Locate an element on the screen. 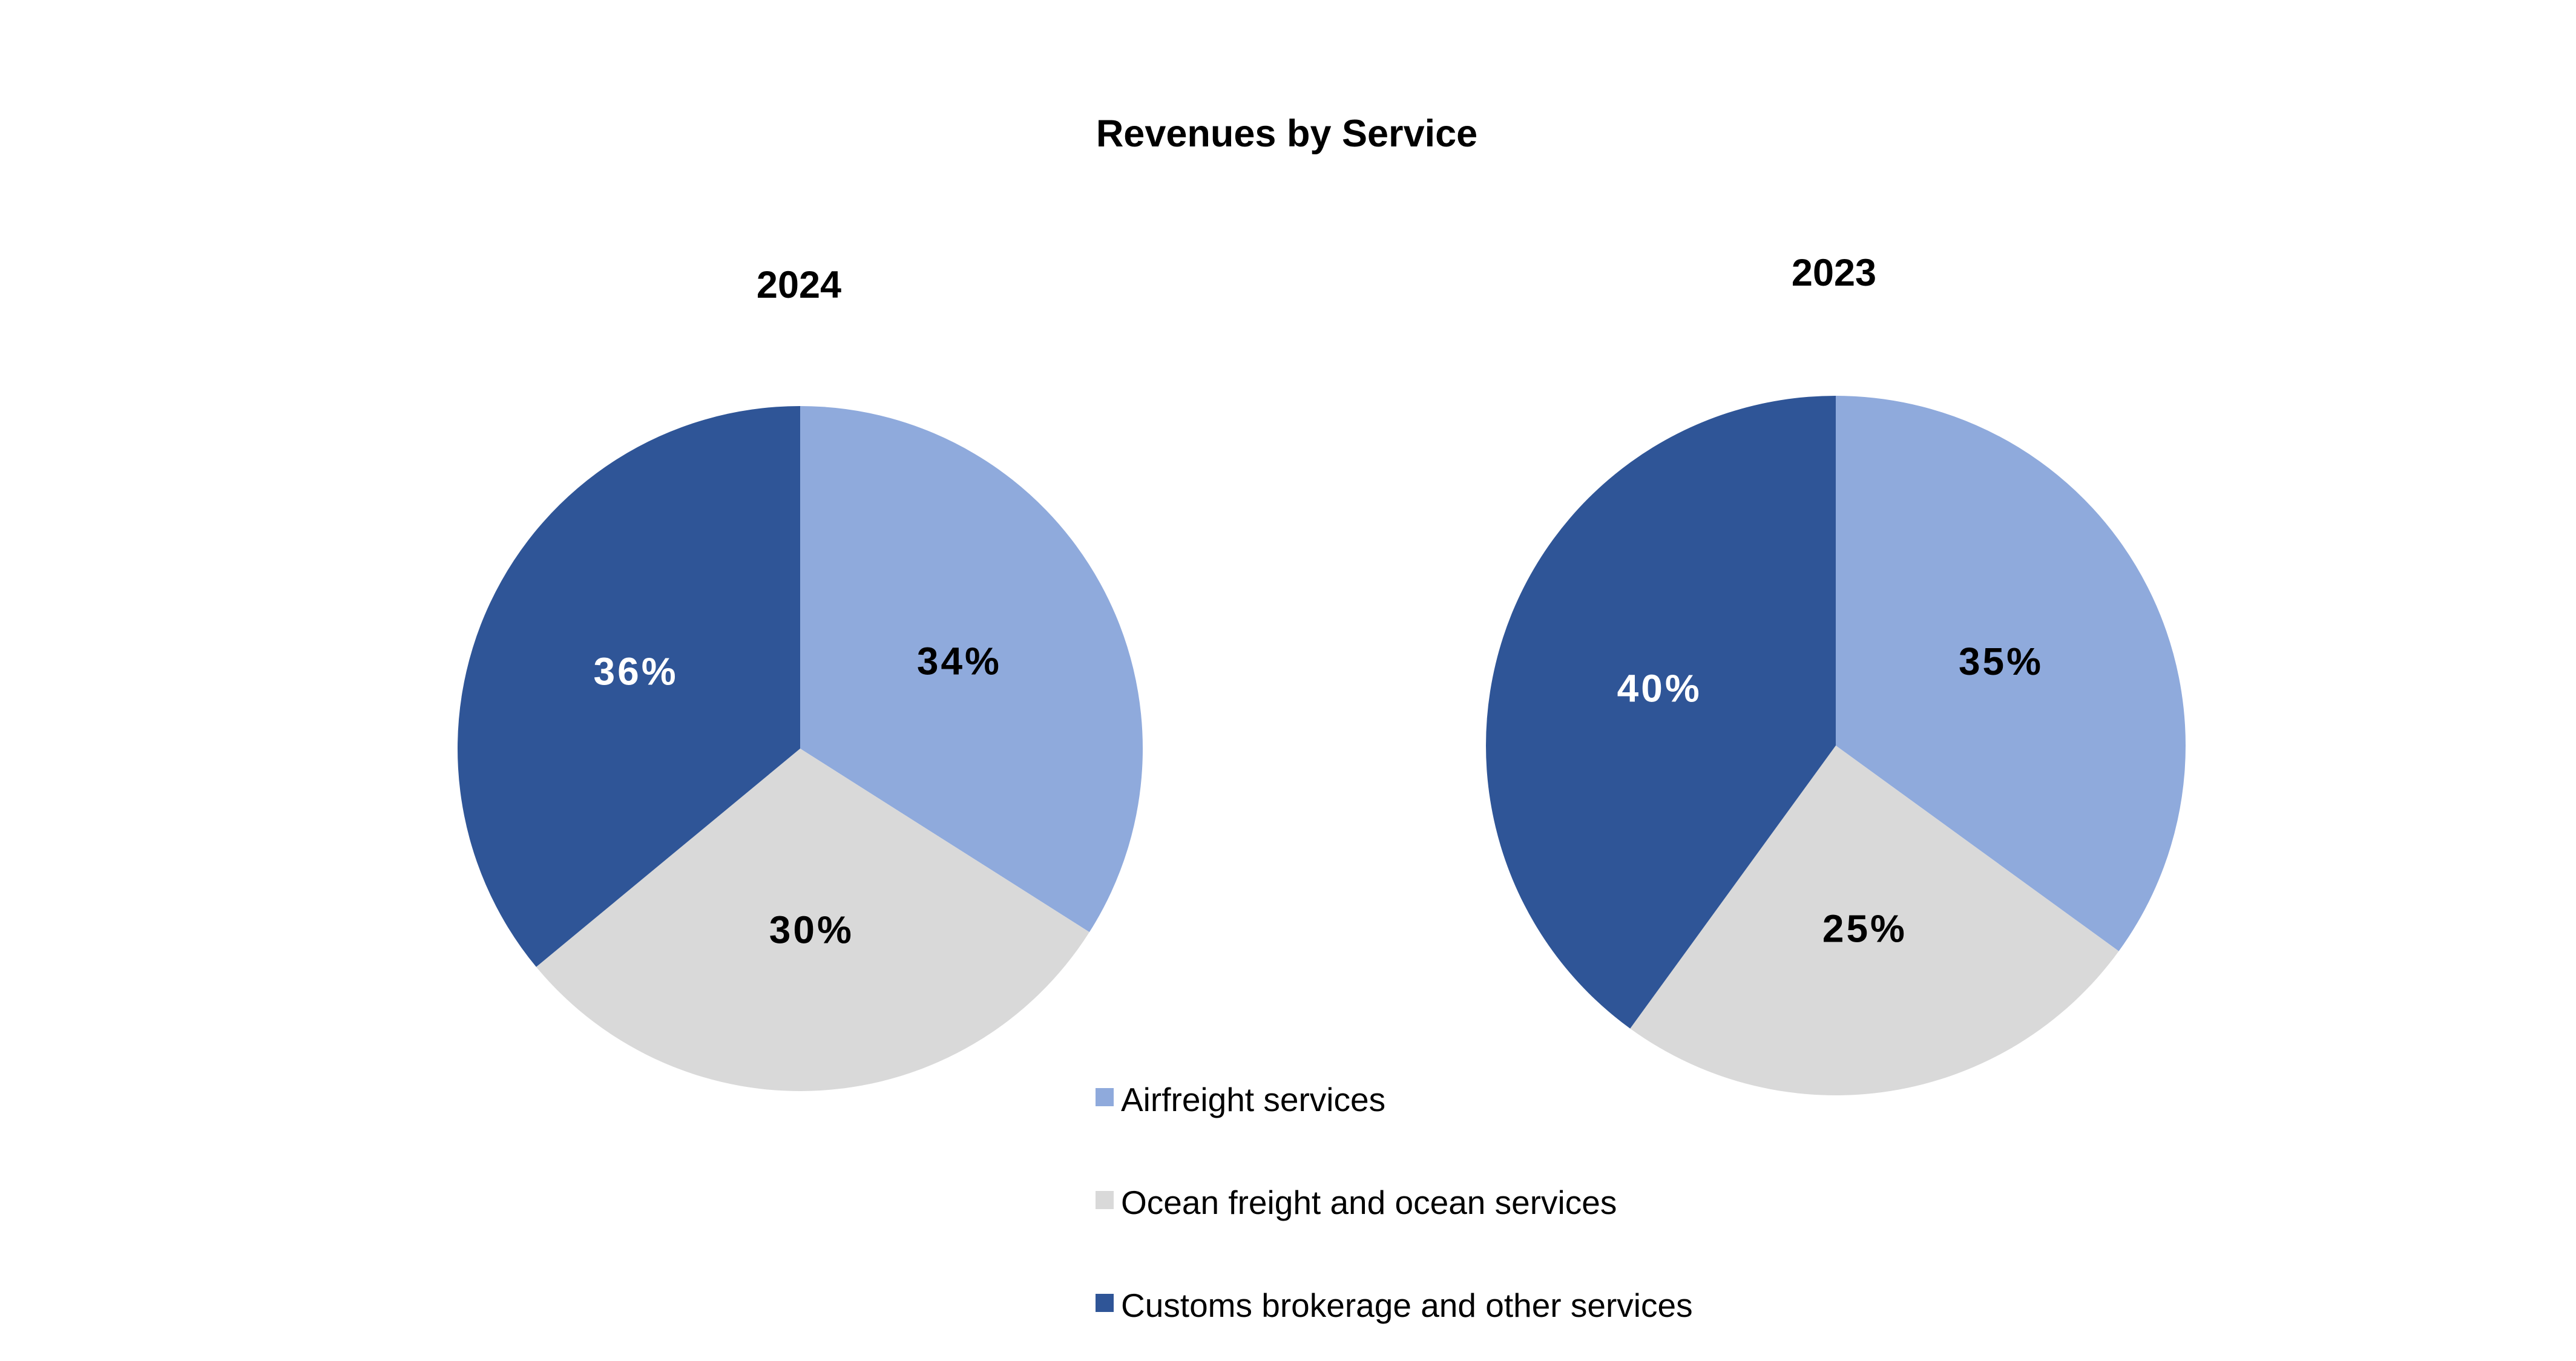 This screenshot has width=2576, height=1361. legend-swatch-airfreight is located at coordinates (1105, 1097).